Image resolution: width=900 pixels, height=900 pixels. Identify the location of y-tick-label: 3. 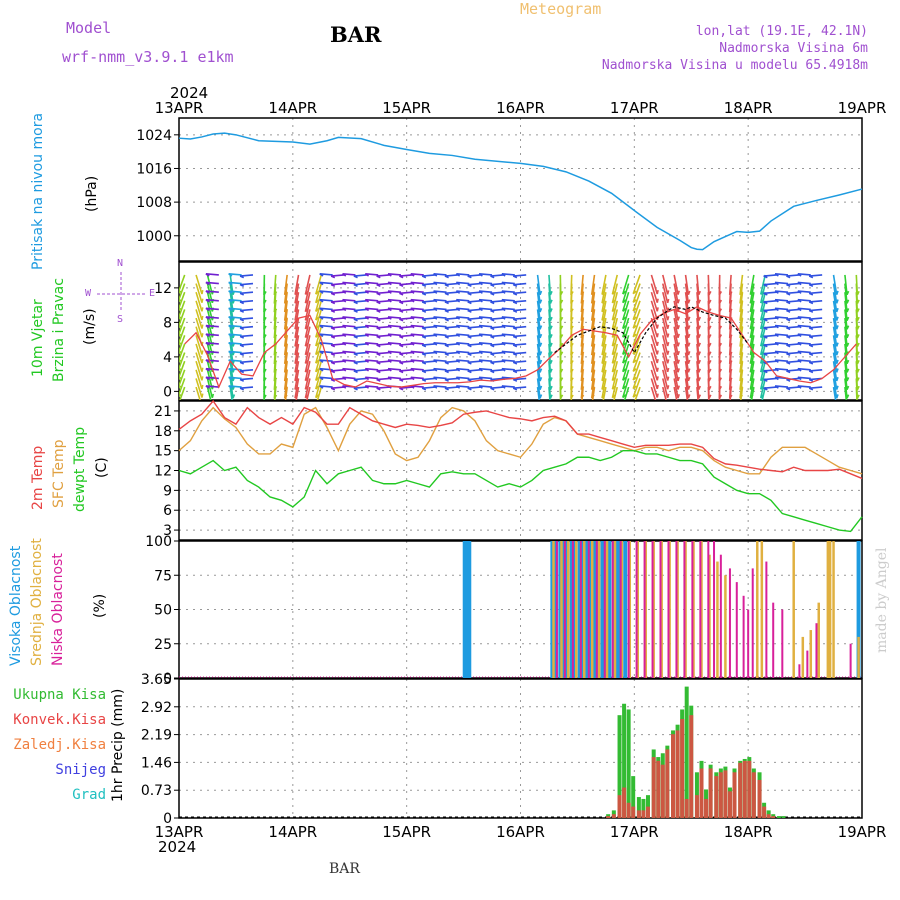
(167, 531).